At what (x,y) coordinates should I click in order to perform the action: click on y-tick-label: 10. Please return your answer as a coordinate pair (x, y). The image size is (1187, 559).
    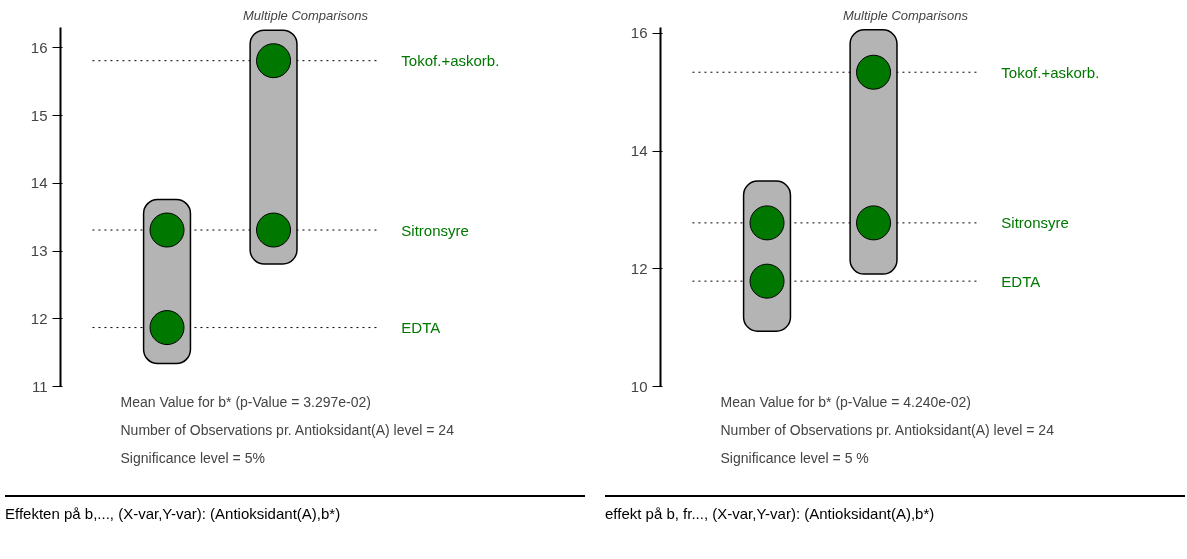
    Looking at the image, I should click on (639, 386).